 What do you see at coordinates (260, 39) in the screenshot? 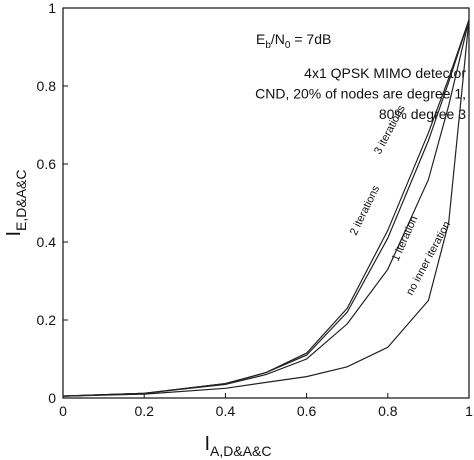
I see `annotation-part: E` at bounding box center [260, 39].